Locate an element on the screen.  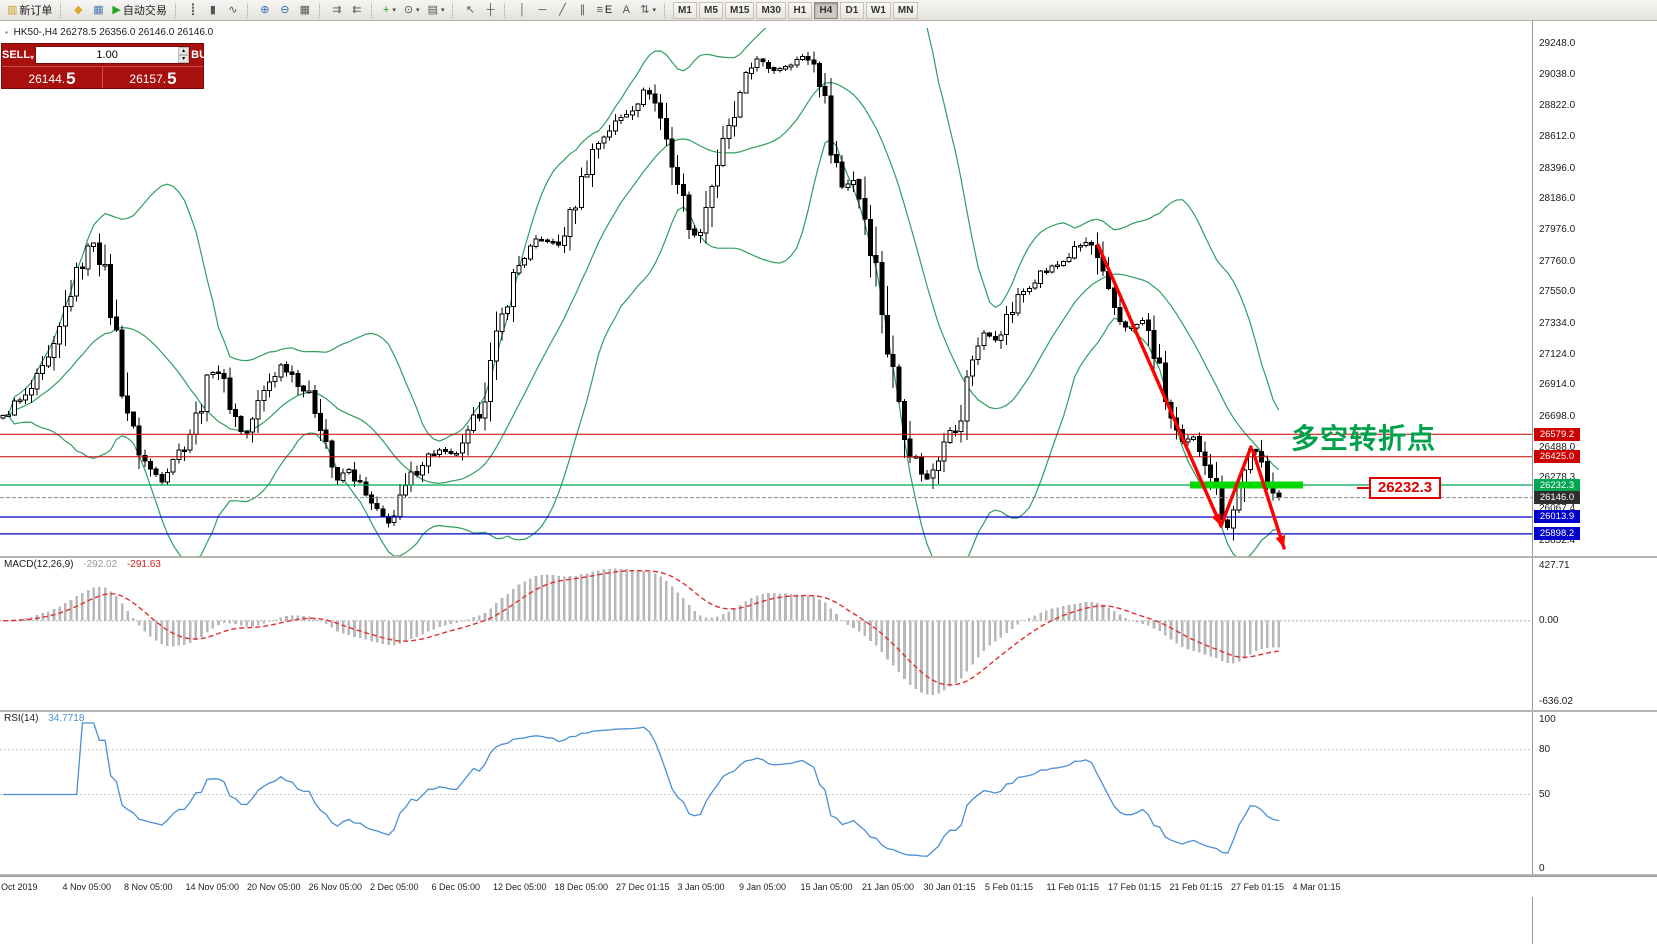
clock-icon: ⊙ is located at coordinates (408, 9).